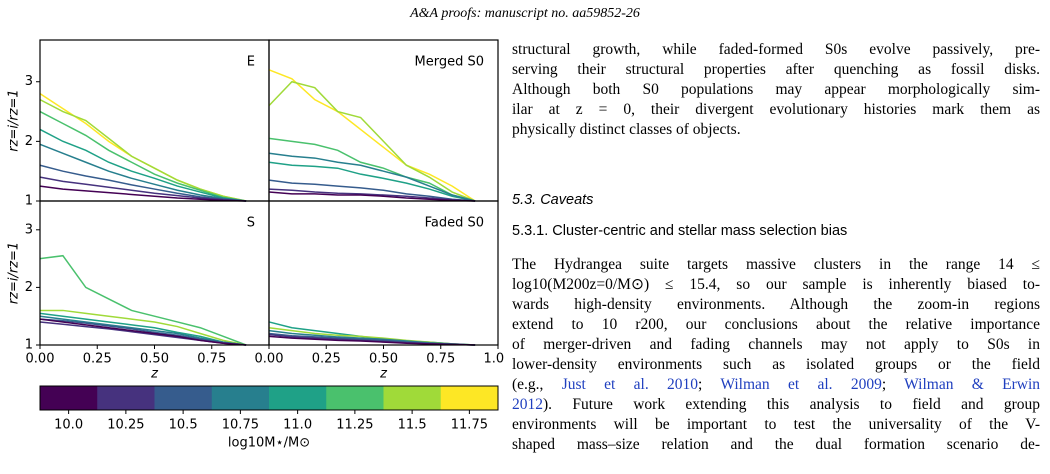 Image resolution: width=1050 pixels, height=474 pixels. I want to click on x-tick-label: 1.00, so click(494, 359).